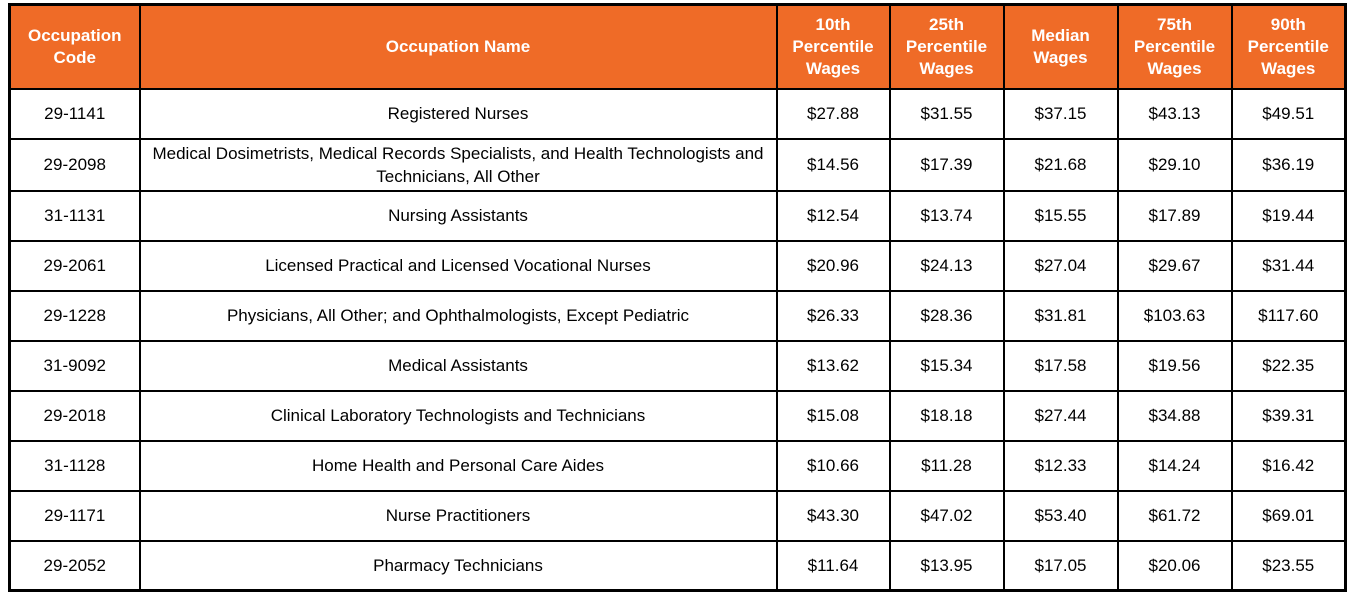  Describe the element at coordinates (1174, 113) in the screenshot. I see `wage-75th-cell: $43.13` at that location.